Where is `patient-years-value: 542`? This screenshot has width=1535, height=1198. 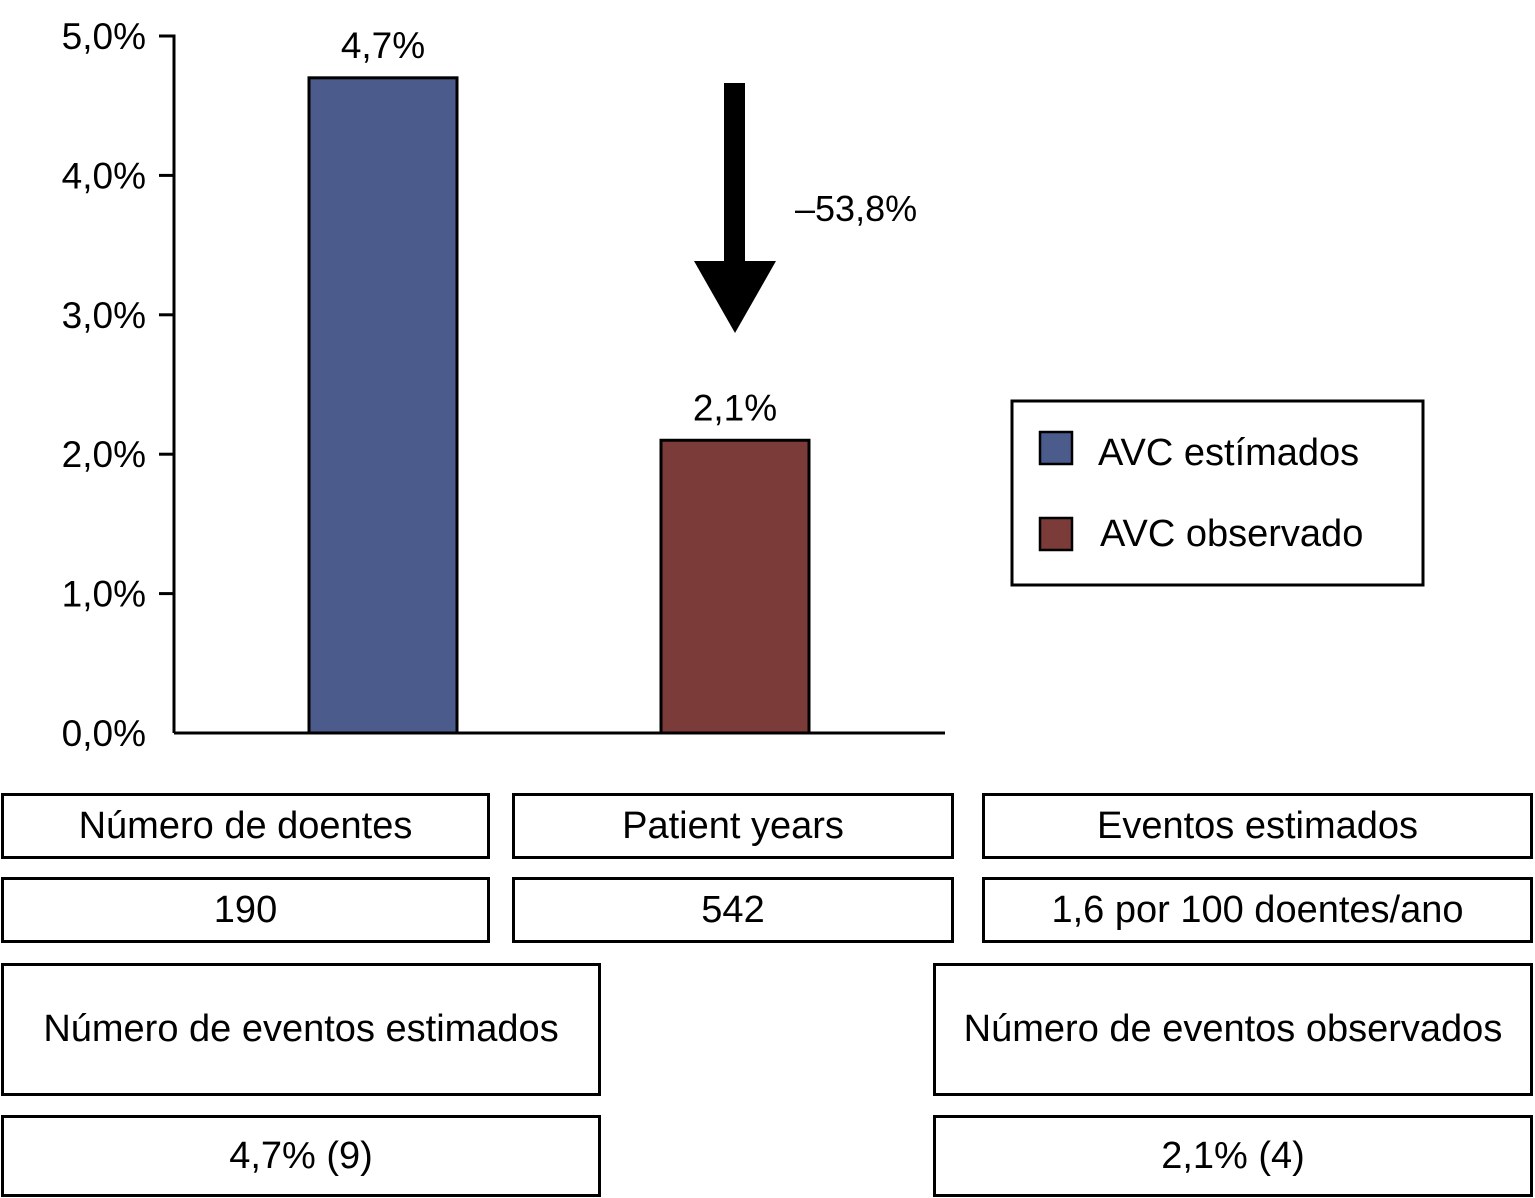
patient-years-value: 542 is located at coordinates (733, 909).